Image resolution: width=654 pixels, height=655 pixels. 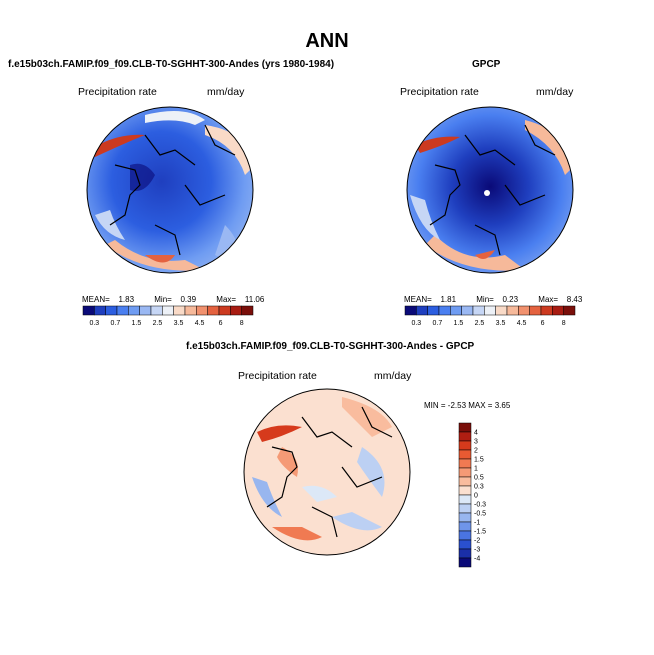 I want to click on panel3-colorbar-tick-label: -1, so click(x=477, y=523).